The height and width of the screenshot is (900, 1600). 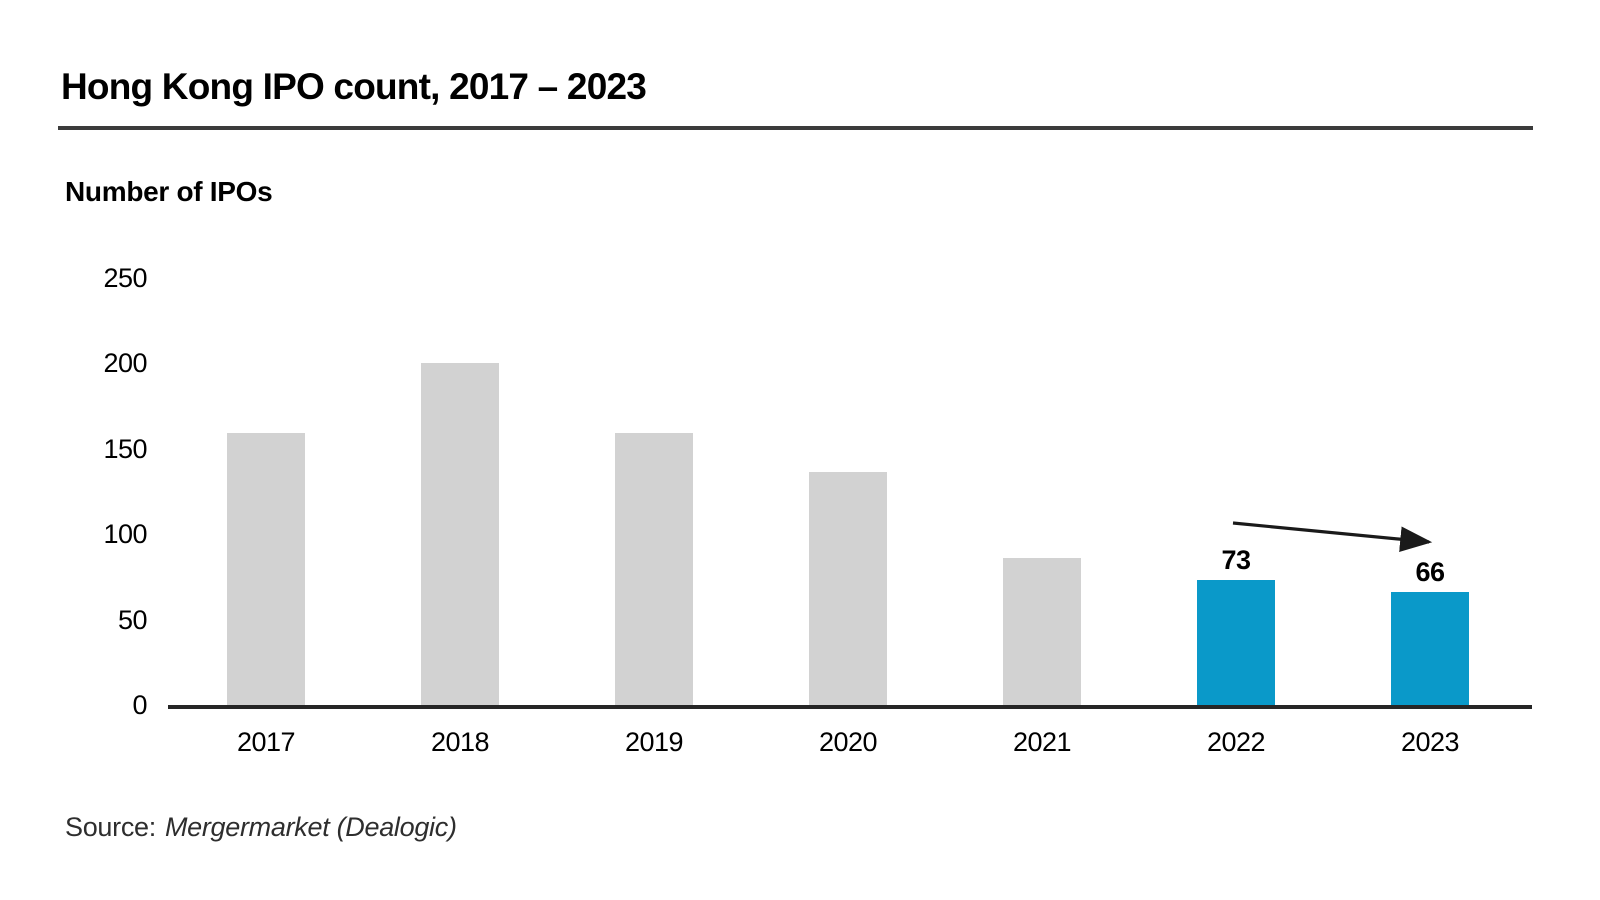 I want to click on x-tick-2020: 2020, so click(x=848, y=742).